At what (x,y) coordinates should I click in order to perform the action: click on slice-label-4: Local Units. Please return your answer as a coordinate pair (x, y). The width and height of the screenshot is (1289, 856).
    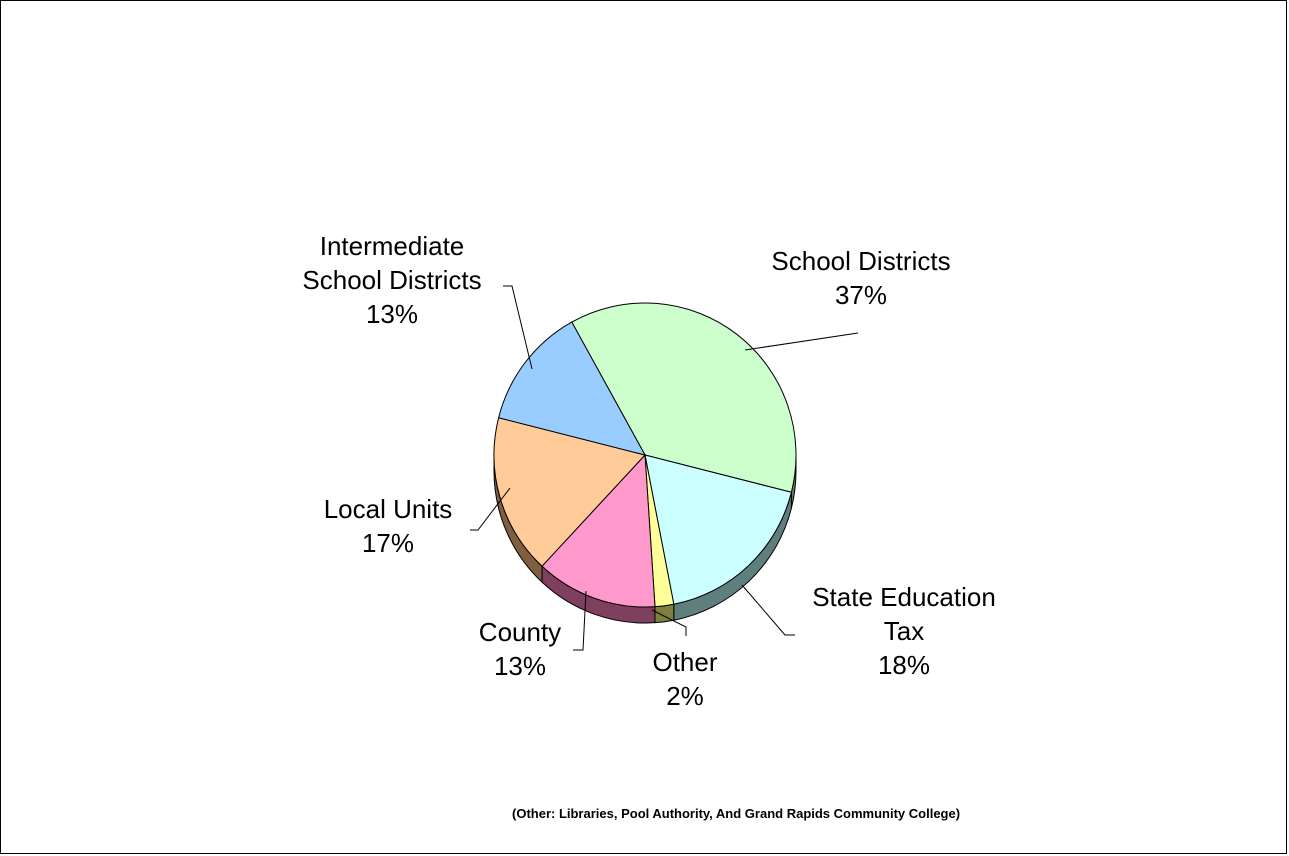
    Looking at the image, I should click on (388, 509).